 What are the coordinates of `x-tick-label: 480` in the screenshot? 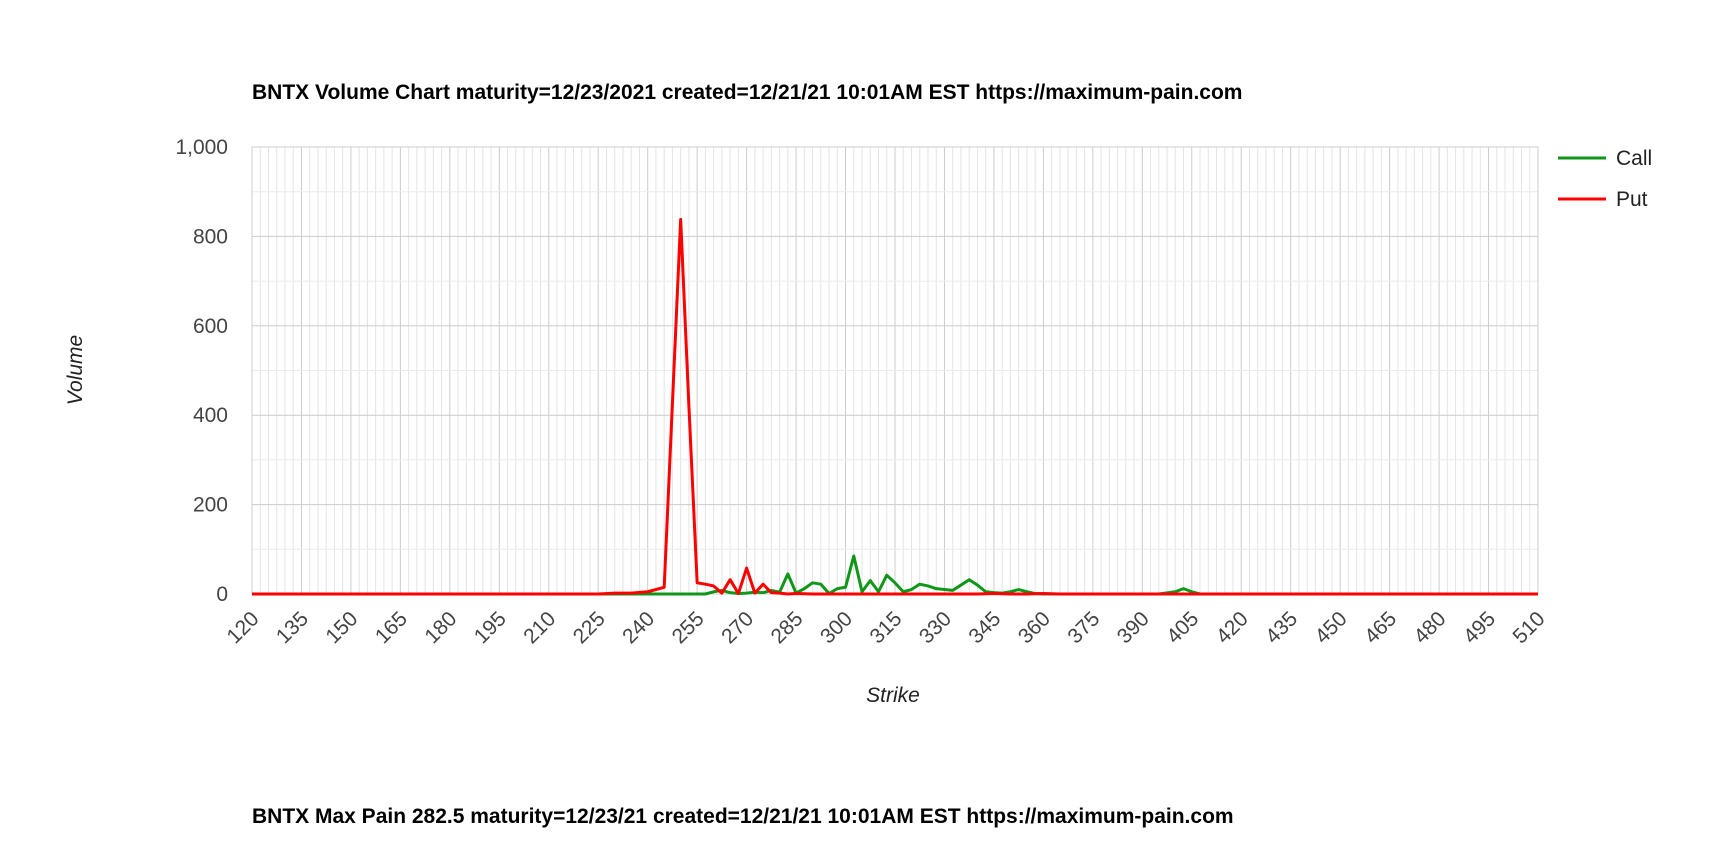 It's located at (1430, 627).